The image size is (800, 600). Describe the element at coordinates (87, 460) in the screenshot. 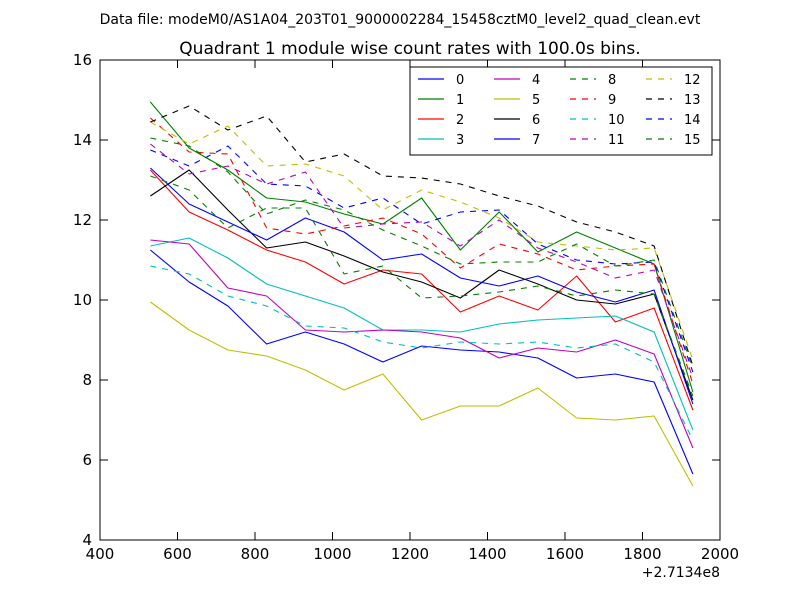

I see `y-tick-label: 6` at that location.